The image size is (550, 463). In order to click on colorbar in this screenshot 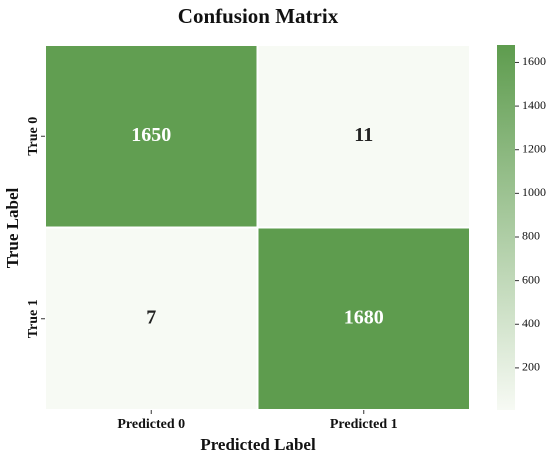, I will do `click(506, 227)`.